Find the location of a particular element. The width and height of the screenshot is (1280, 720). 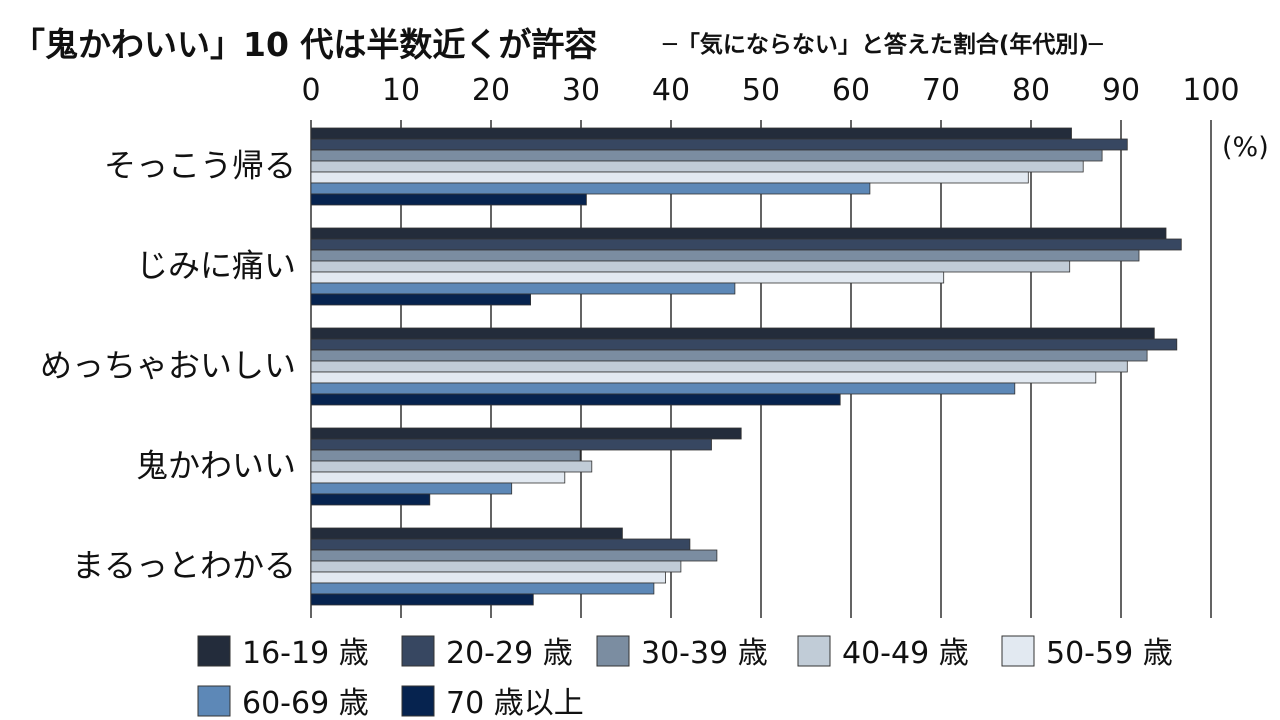

legend-label: 40-49 歳 is located at coordinates (905, 653).